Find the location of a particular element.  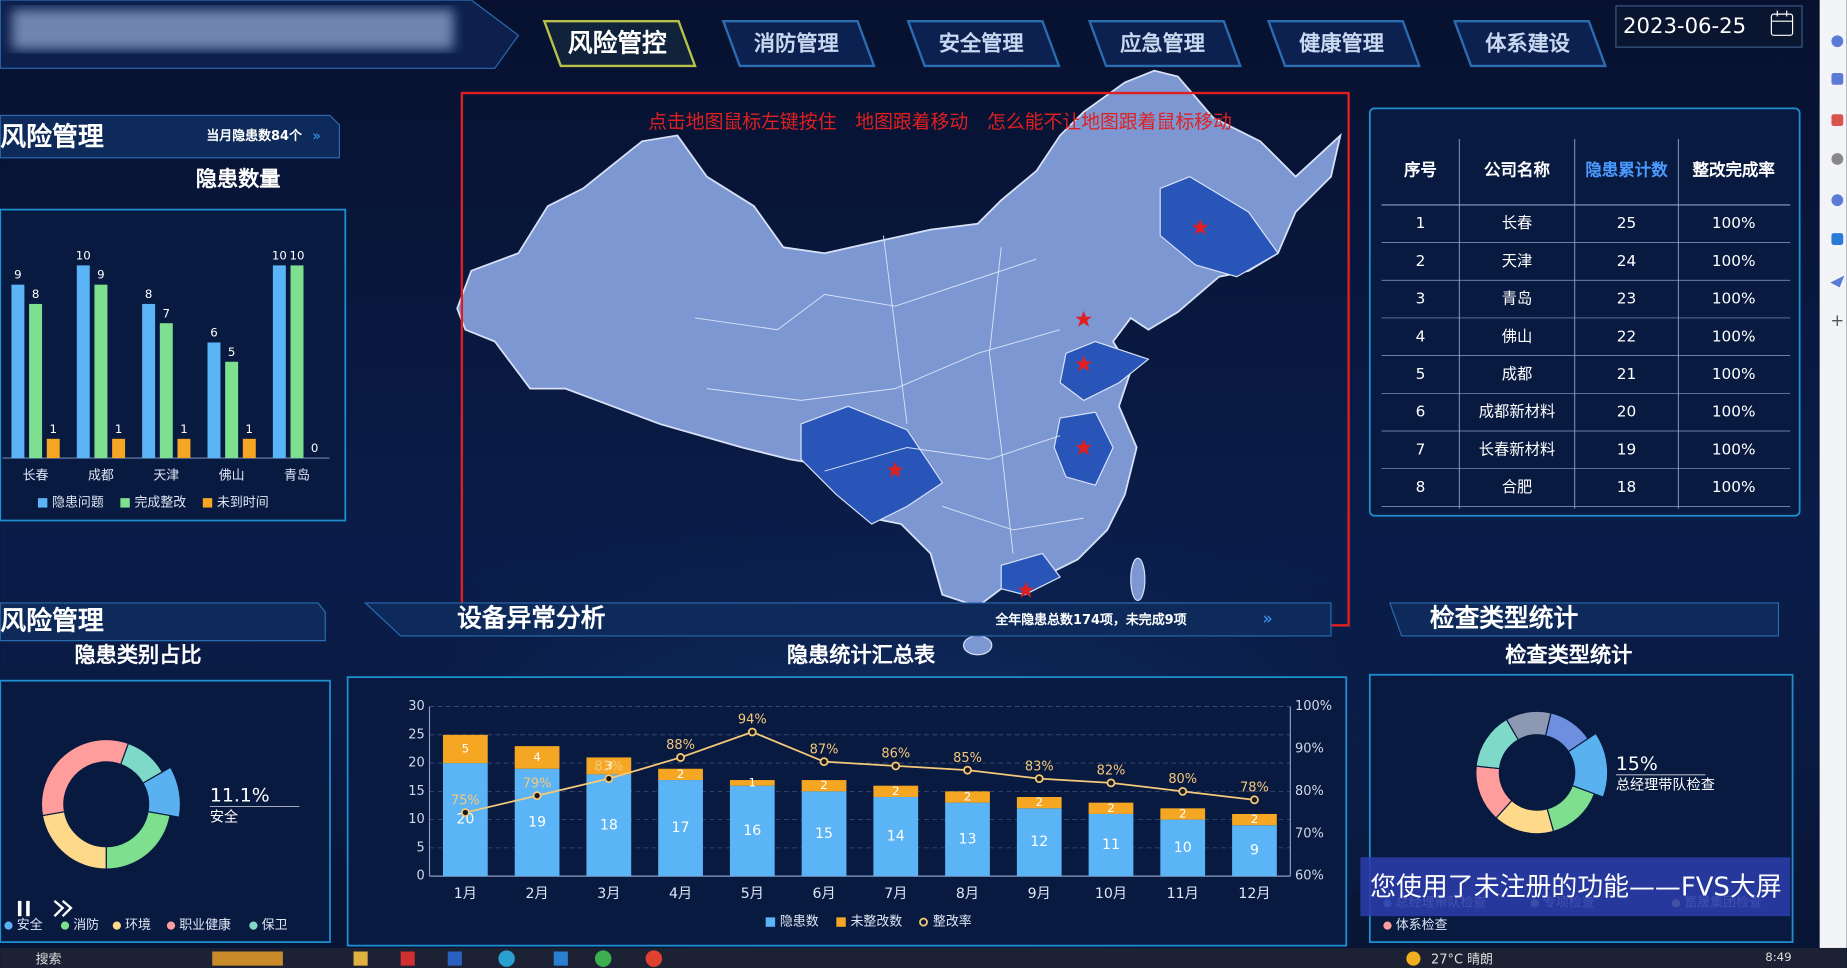

chart-title: 隐患类别占比 is located at coordinates (137, 654).